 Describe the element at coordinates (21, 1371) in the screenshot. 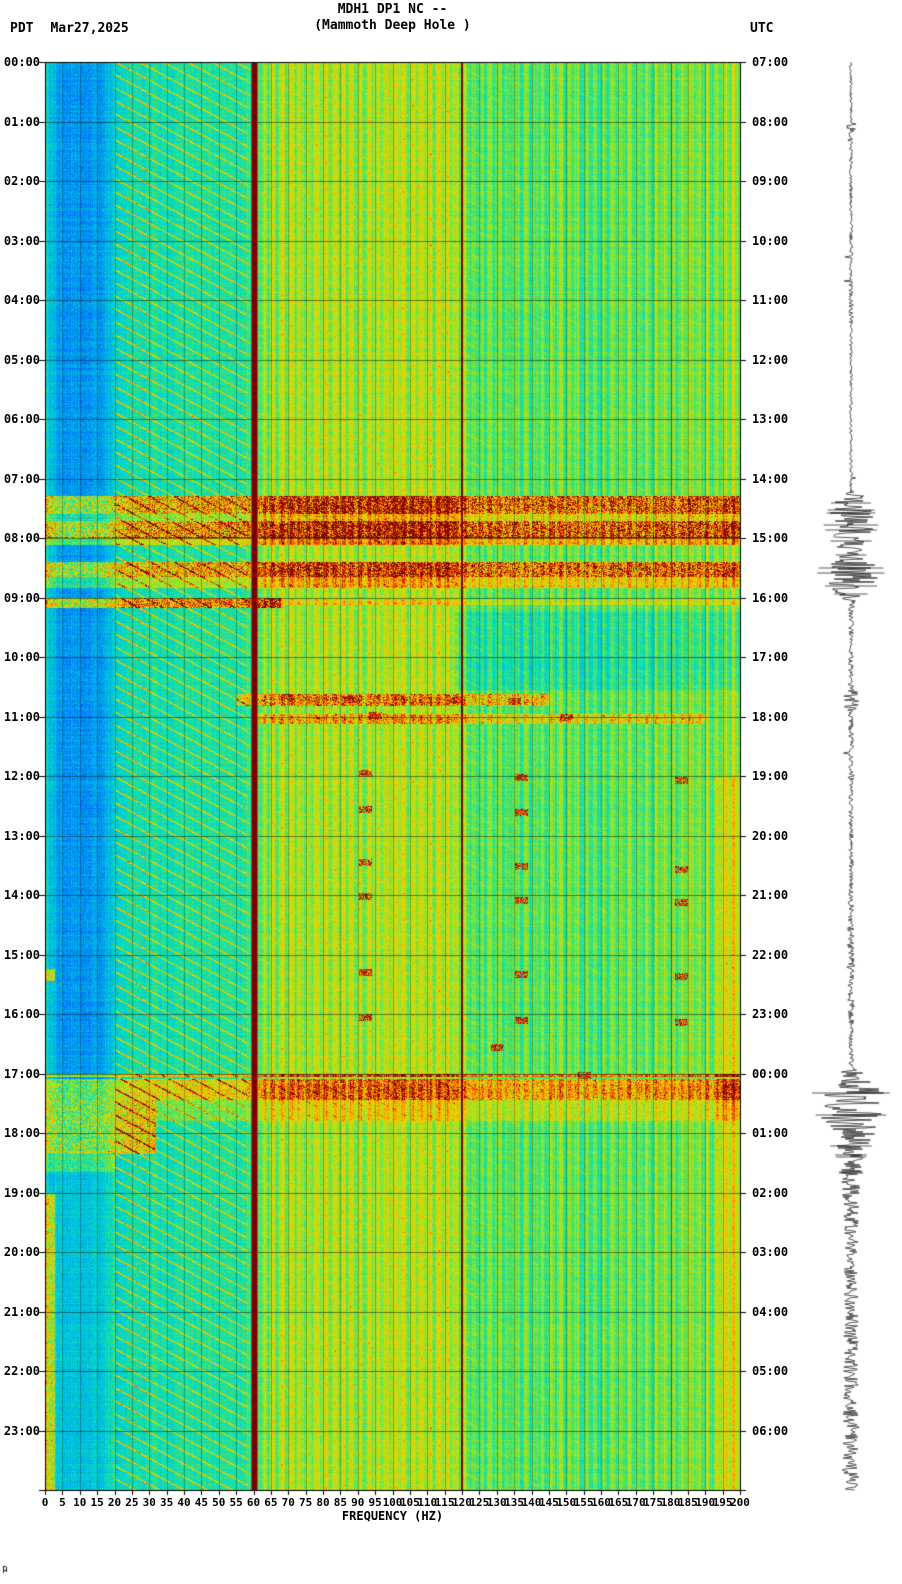

I see `left-time-label: 22:00` at that location.